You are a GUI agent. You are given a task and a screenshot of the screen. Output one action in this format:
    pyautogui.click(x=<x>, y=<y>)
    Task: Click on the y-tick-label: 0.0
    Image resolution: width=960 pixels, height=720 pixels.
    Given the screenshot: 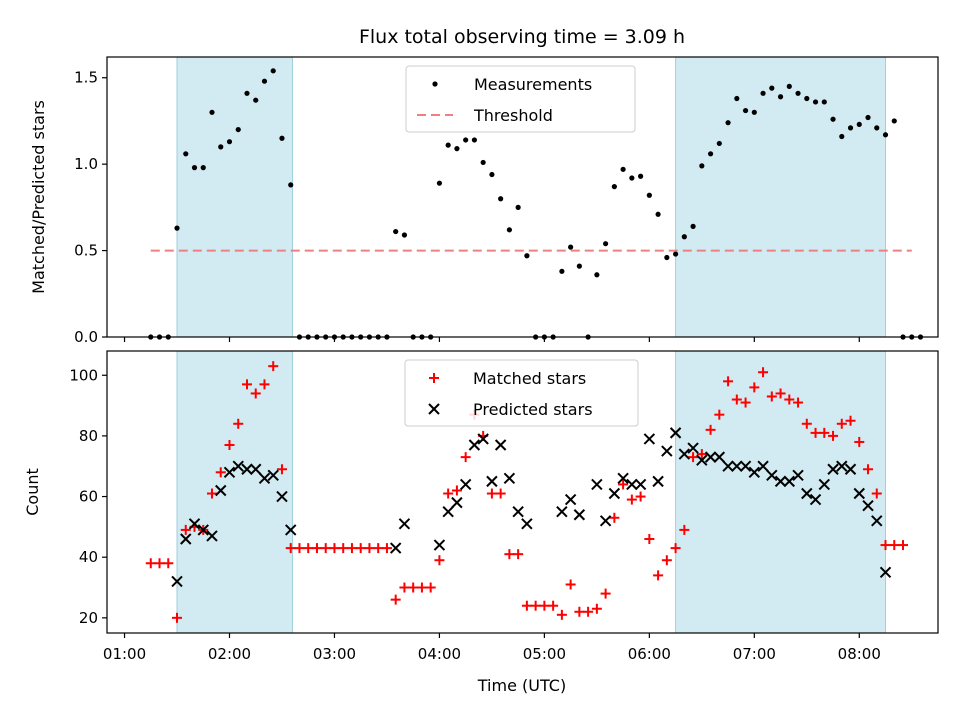 What is the action you would take?
    pyautogui.click(x=86, y=337)
    